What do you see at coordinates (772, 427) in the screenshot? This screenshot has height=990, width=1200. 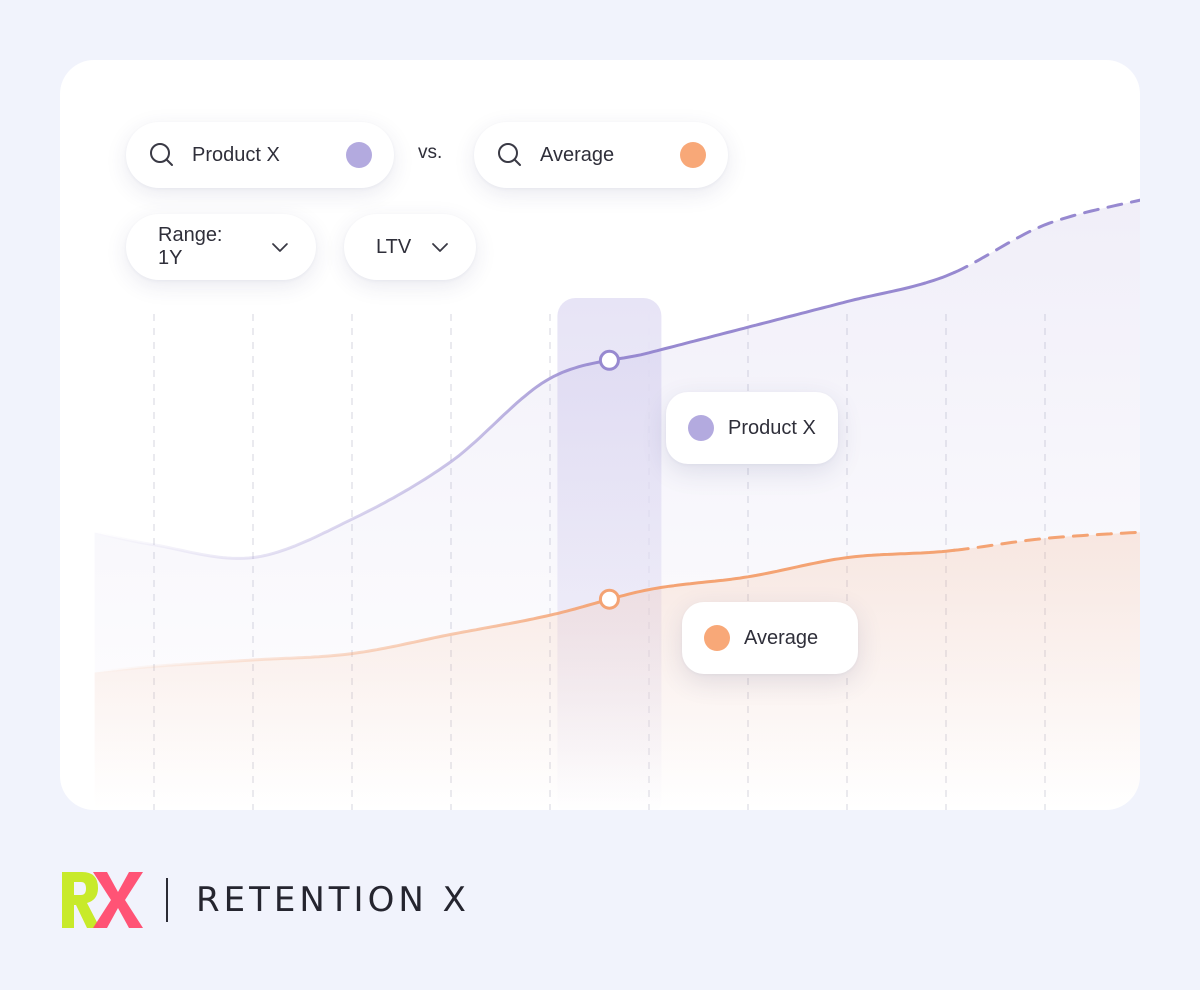 I see `product-x-tooltip-label: Product X` at bounding box center [772, 427].